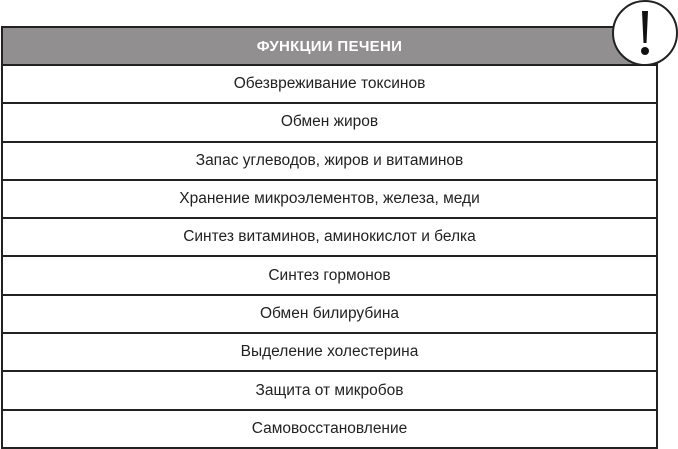  What do you see at coordinates (329, 353) in the screenshot?
I see `table-row: Выделение холестерина` at bounding box center [329, 353].